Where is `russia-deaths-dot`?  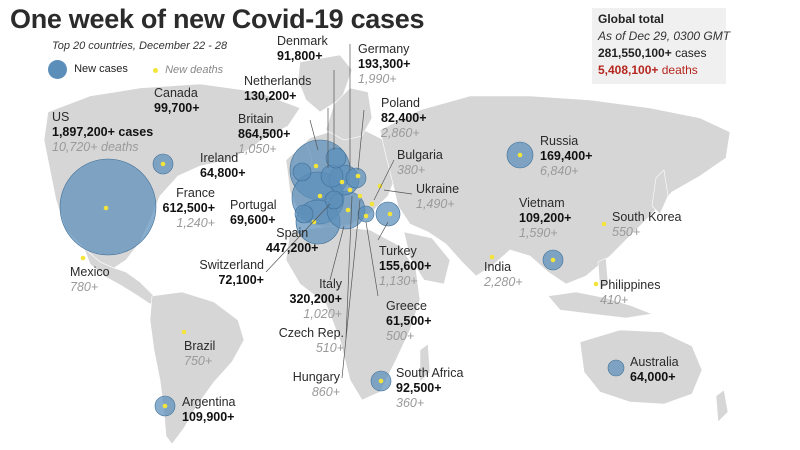 russia-deaths-dot is located at coordinates (520, 155).